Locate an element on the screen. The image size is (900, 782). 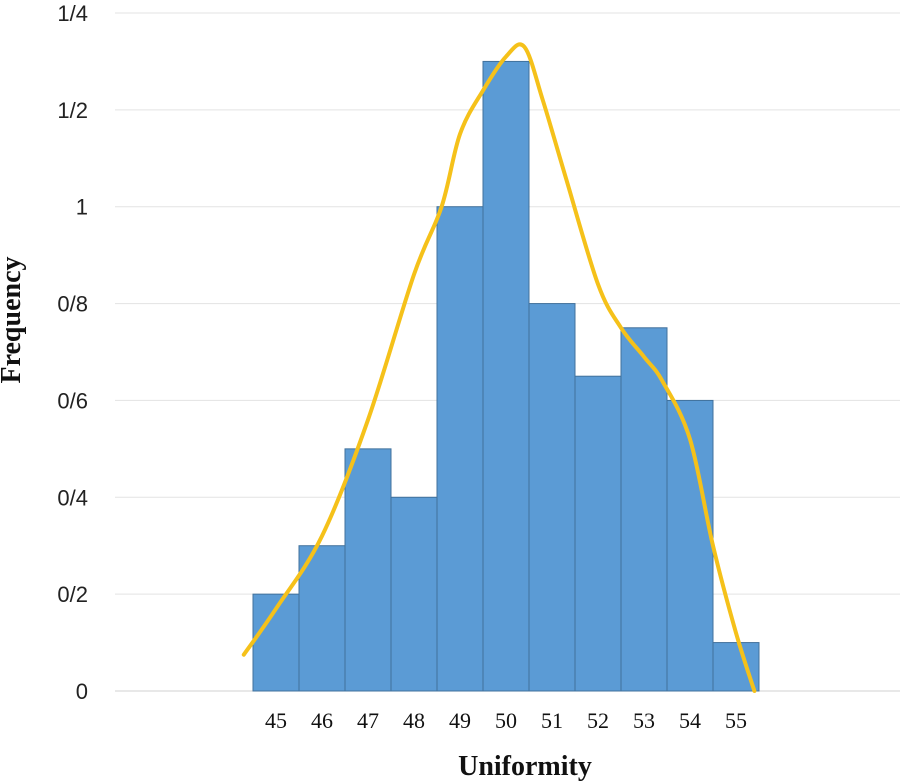
y-tick-label: 0/4 is located at coordinates (72, 497).